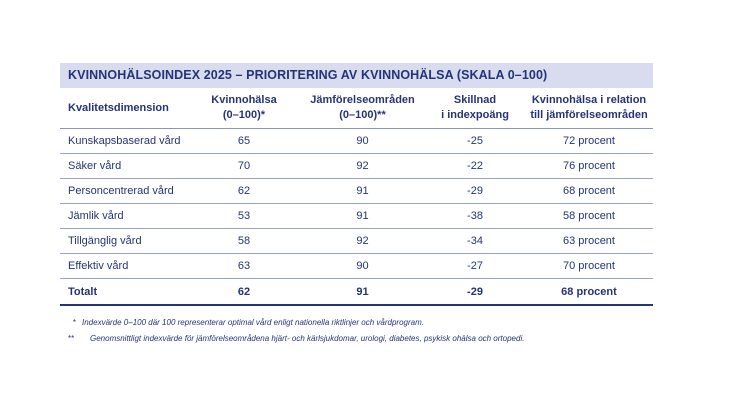  I want to click on column-header-difference: Skillnad i indexpoäng, so click(475, 108).